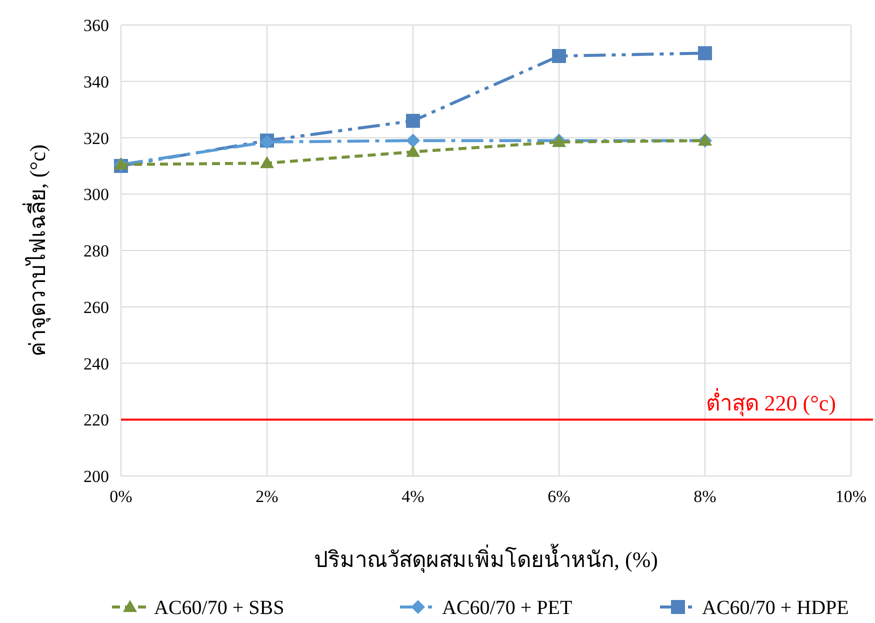 The image size is (875, 623). I want to click on y-tick-label: 200, so click(96, 476).